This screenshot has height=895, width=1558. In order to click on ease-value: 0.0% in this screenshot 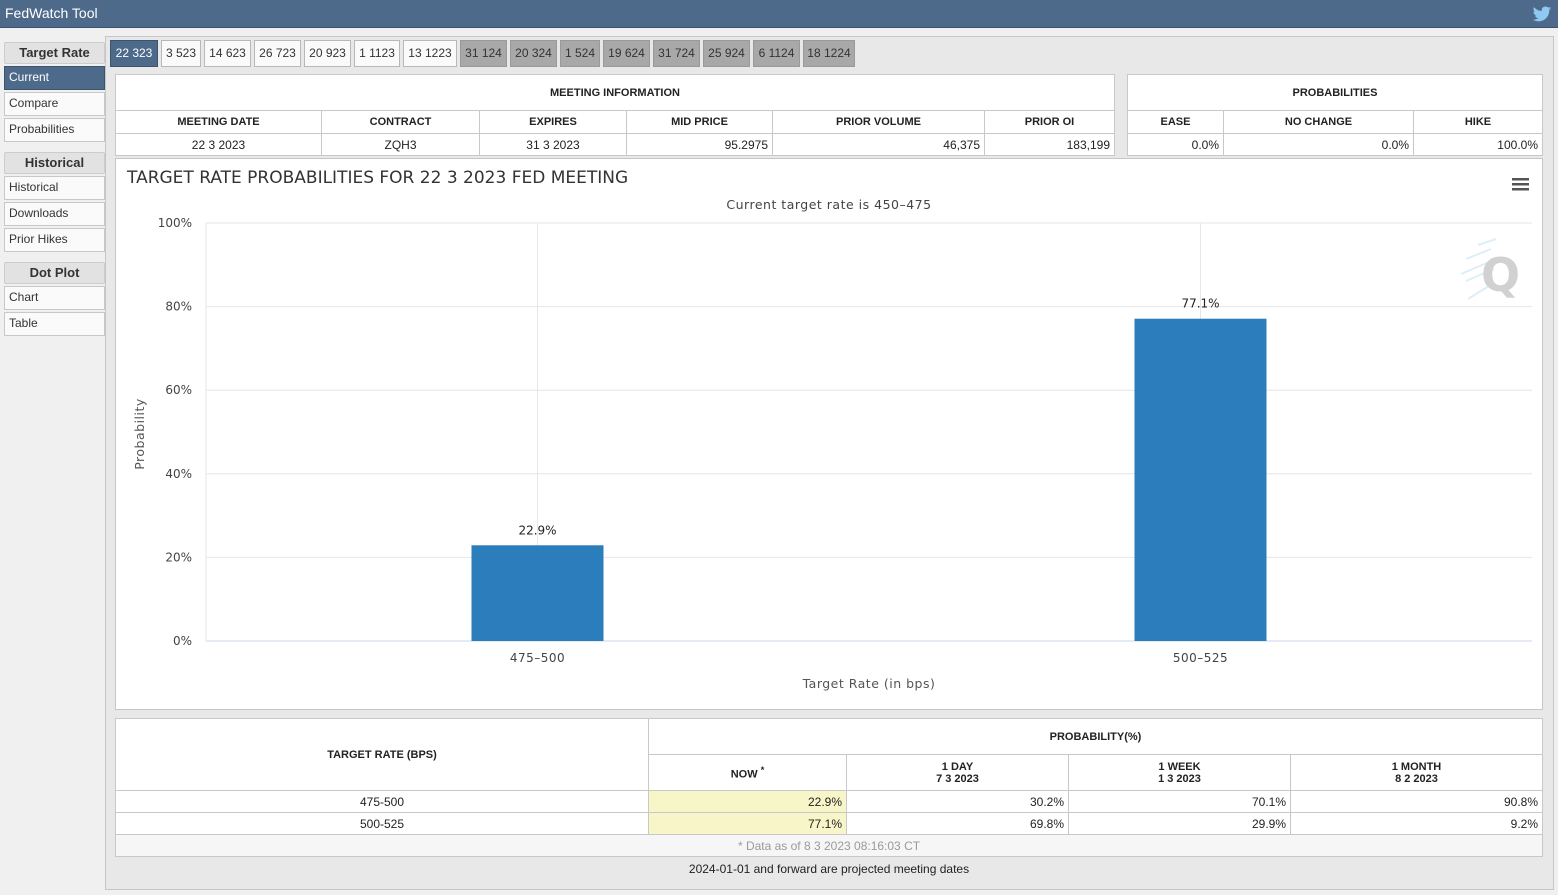, I will do `click(1175, 144)`.